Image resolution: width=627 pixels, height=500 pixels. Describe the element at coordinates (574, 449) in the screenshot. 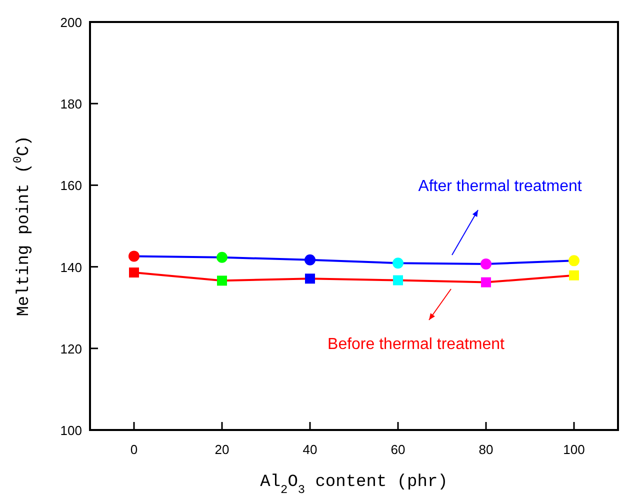

I see `x-tick-label: 100` at that location.